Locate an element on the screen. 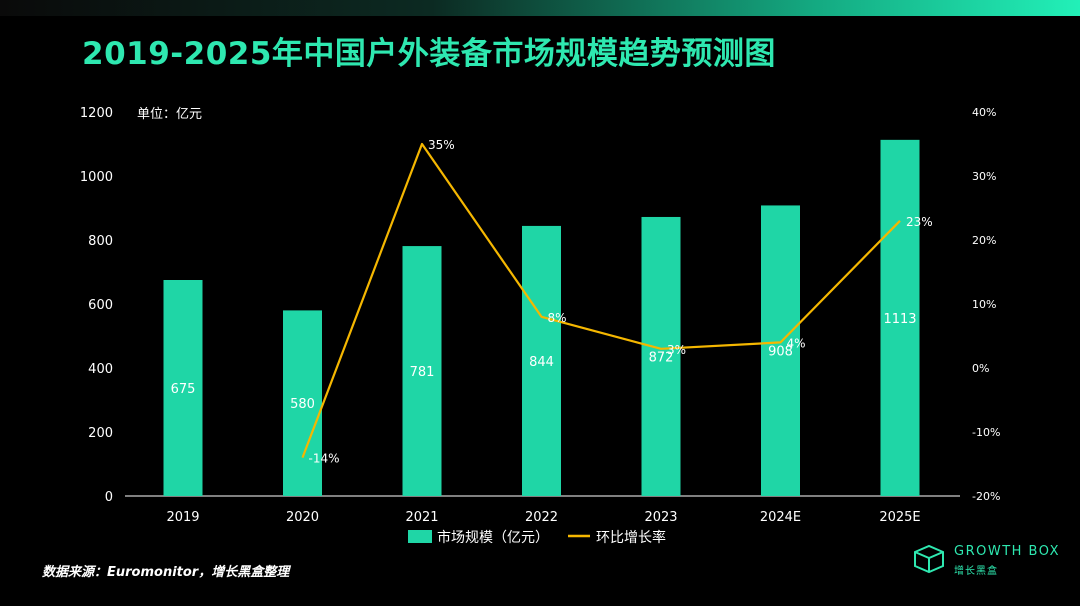 This screenshot has height=606, width=1080. bar-value-label: 1113 is located at coordinates (899, 319).